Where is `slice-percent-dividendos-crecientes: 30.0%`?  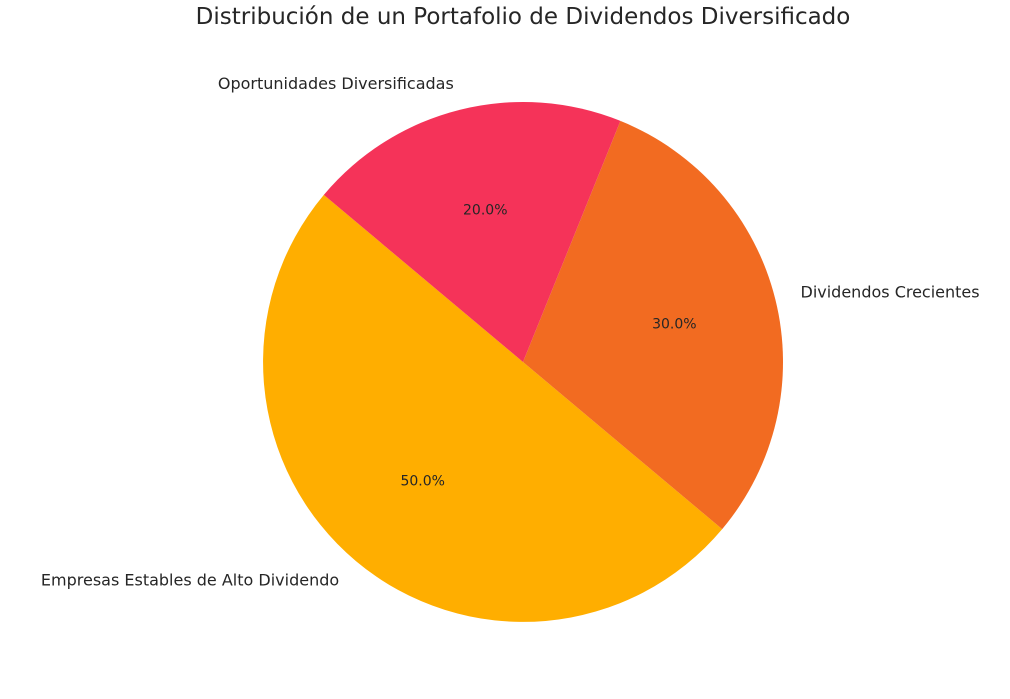 slice-percent-dividendos-crecientes: 30.0% is located at coordinates (674, 324).